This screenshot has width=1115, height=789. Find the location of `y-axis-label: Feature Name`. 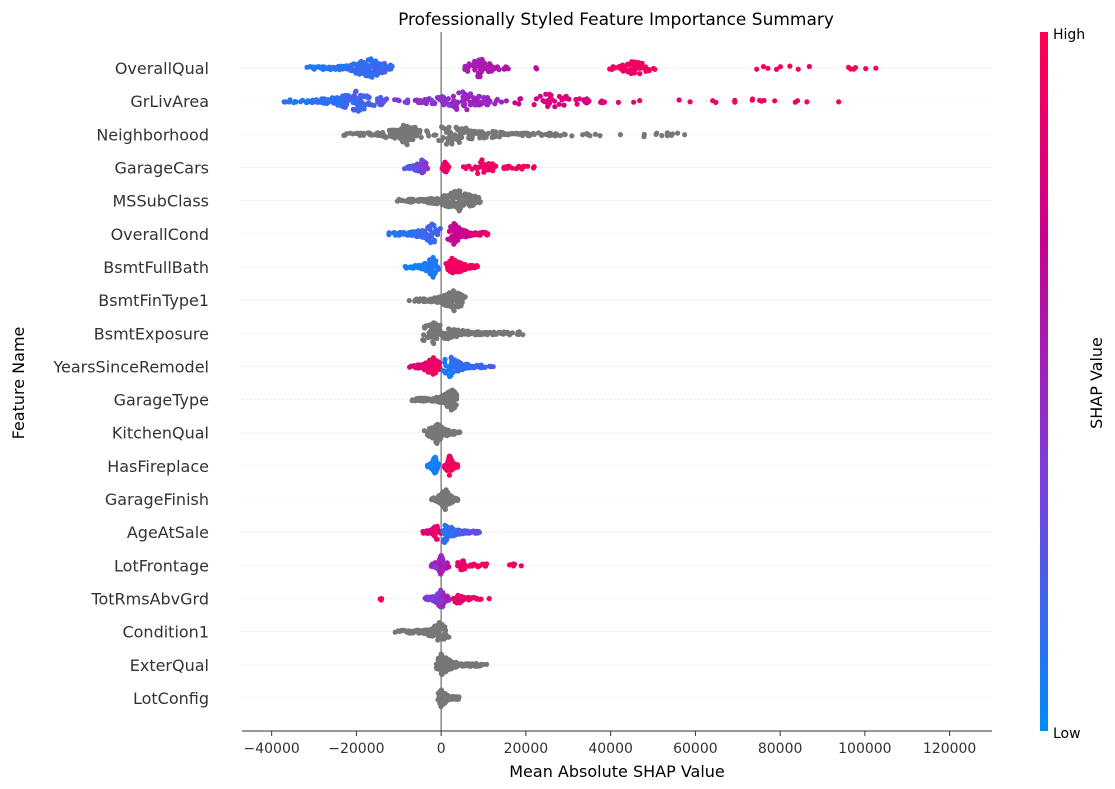

y-axis-label: Feature Name is located at coordinates (18, 383).